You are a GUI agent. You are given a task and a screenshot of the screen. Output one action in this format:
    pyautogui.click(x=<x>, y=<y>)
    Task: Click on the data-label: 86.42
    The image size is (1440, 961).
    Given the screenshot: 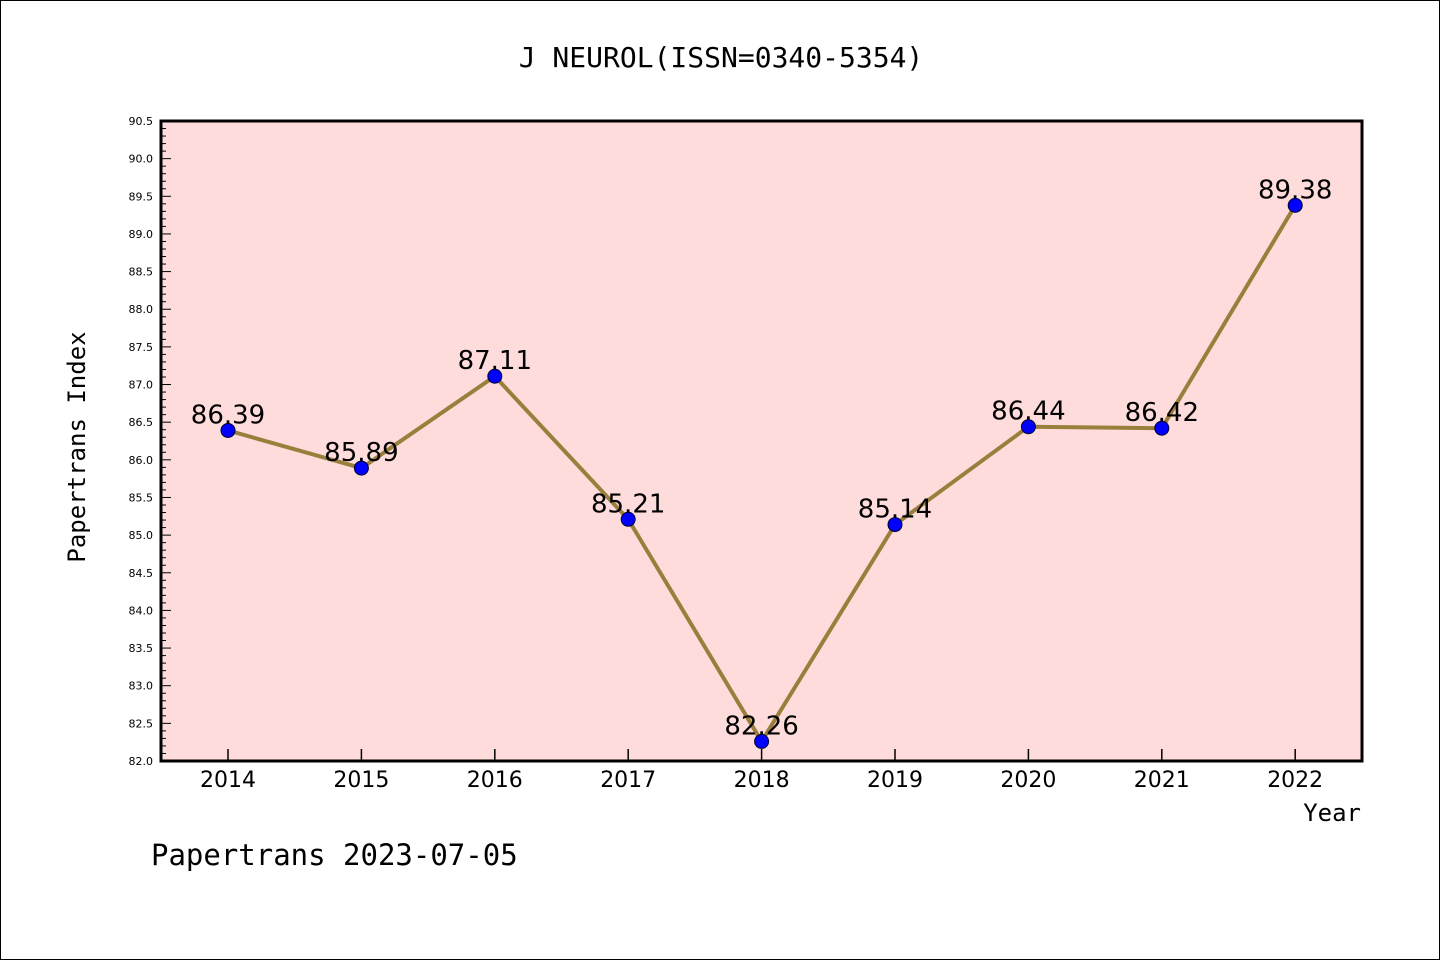 What is the action you would take?
    pyautogui.click(x=1162, y=413)
    